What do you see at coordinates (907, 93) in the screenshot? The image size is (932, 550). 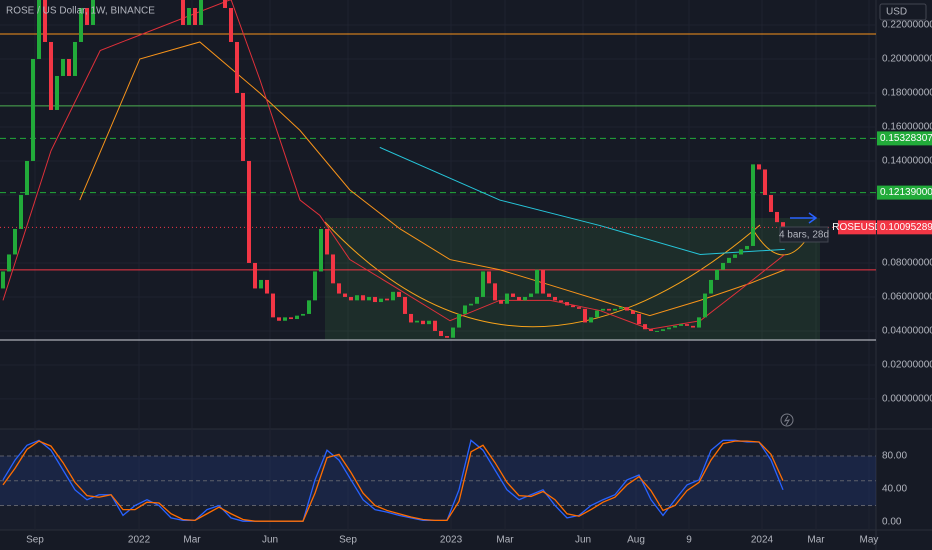 I see `y-tick-label: 0.18000000` at bounding box center [907, 93].